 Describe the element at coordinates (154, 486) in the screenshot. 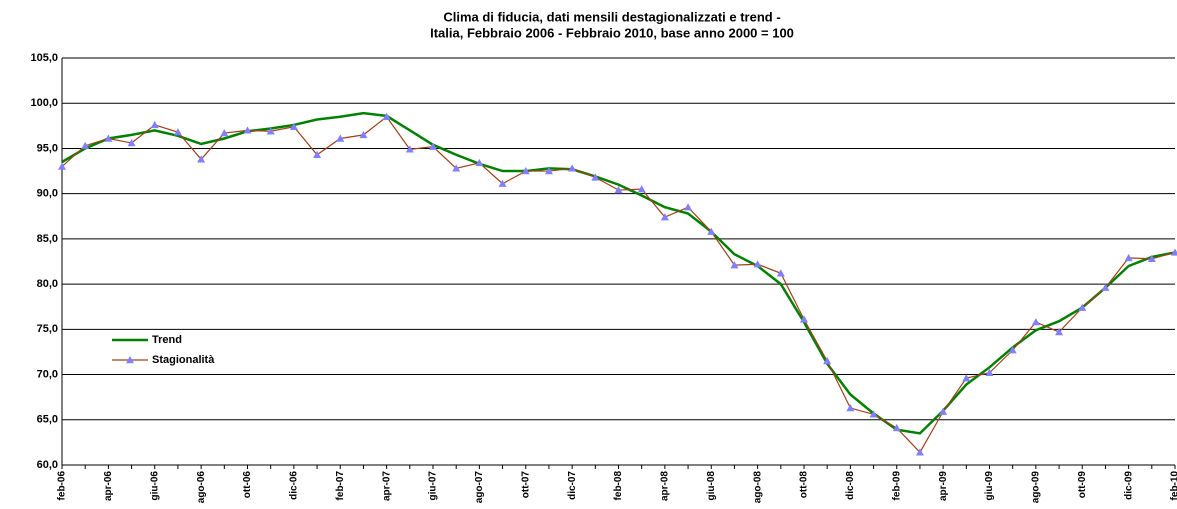

I see `x-tick-label: giu-06` at that location.